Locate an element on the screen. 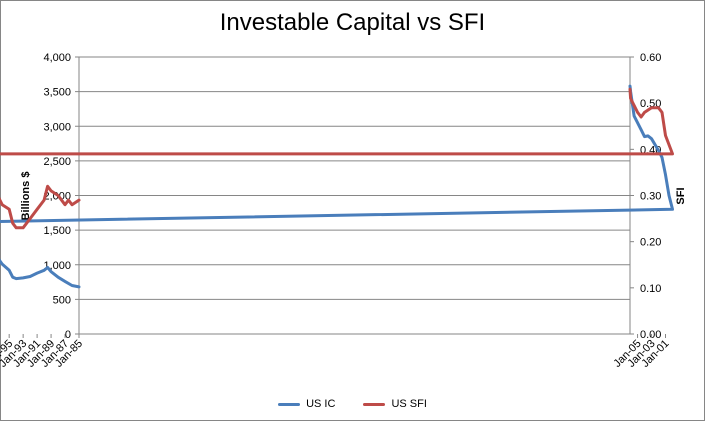 This screenshot has height=421, width=705. legend-swatch-us-ic is located at coordinates (289, 404).